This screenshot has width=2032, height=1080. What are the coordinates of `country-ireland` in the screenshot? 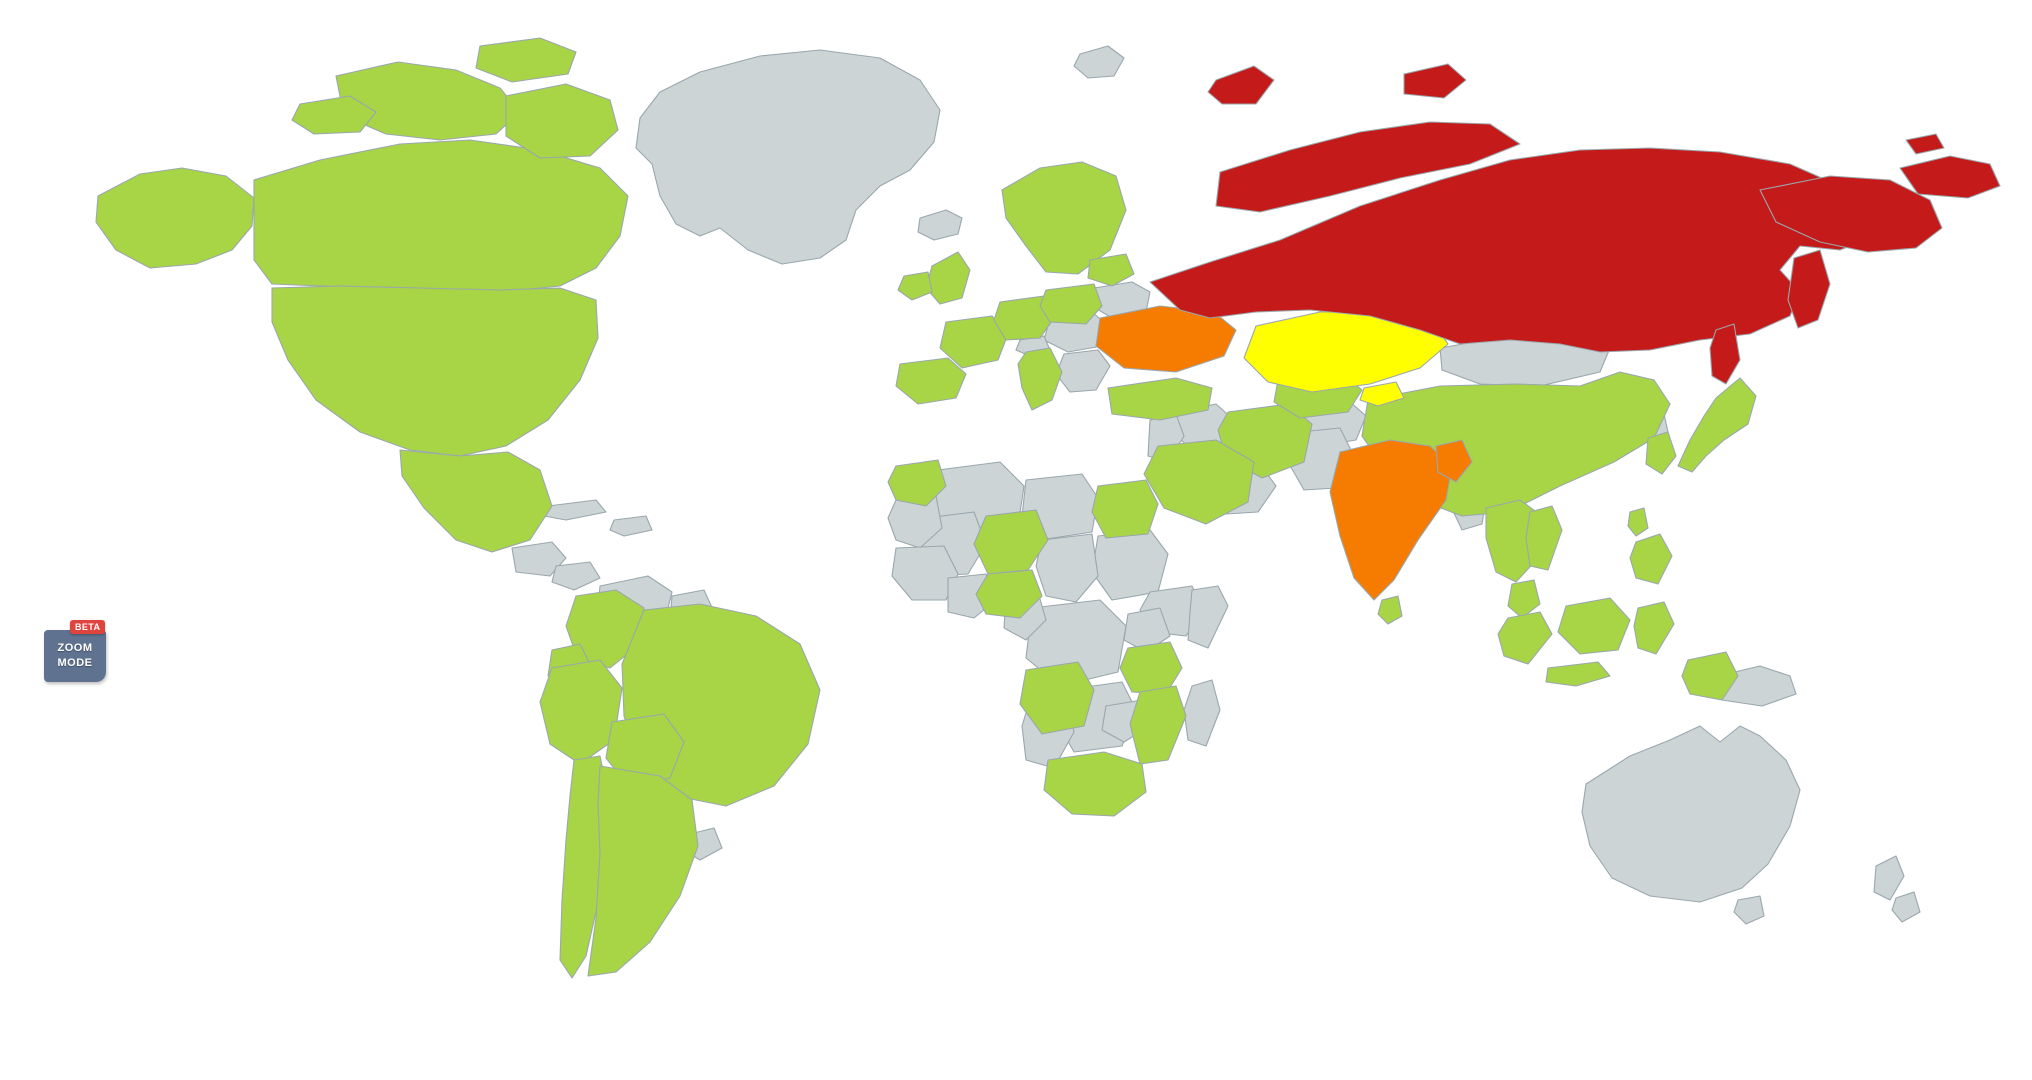 It's located at (915, 286).